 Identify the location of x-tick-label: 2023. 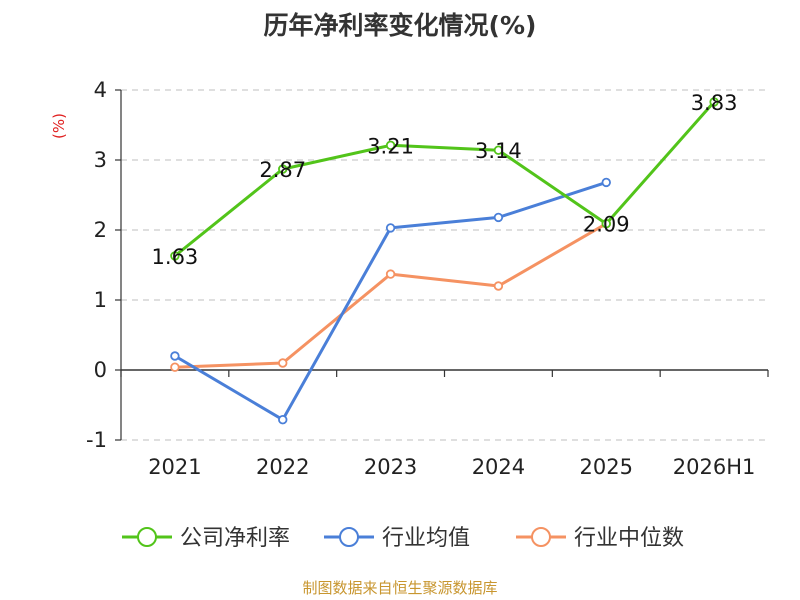
(390, 467).